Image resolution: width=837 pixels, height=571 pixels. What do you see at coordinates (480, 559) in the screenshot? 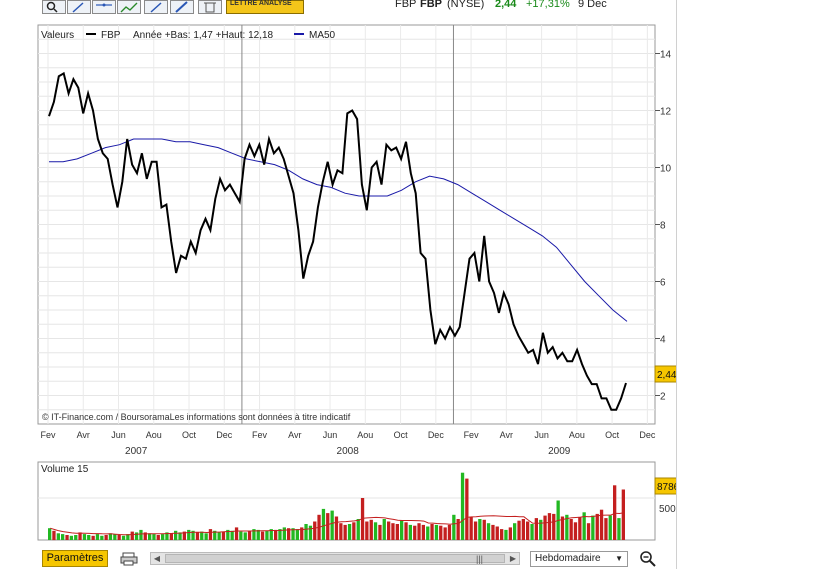
I see `scroll-grip-icon: |||` at bounding box center [480, 559].